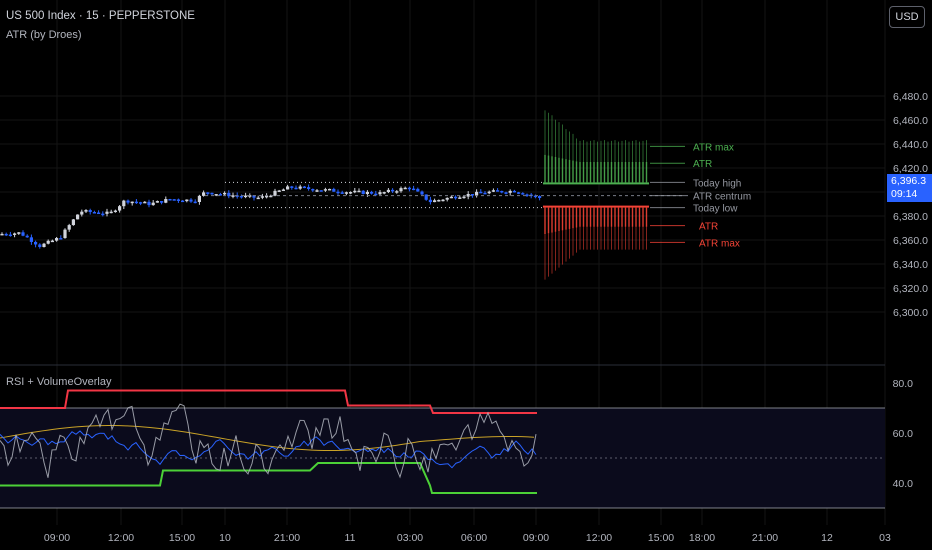 The width and height of the screenshot is (932, 550). I want to click on sub-indicator-label: RSI + VolumeOverlay, so click(59, 382).